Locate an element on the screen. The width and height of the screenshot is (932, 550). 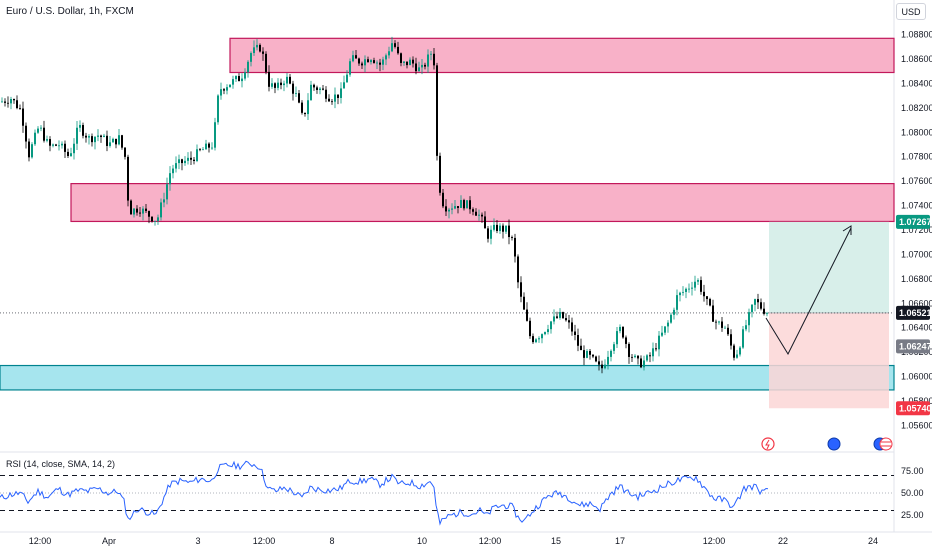
time-tick-label: 15 is located at coordinates (556, 541).